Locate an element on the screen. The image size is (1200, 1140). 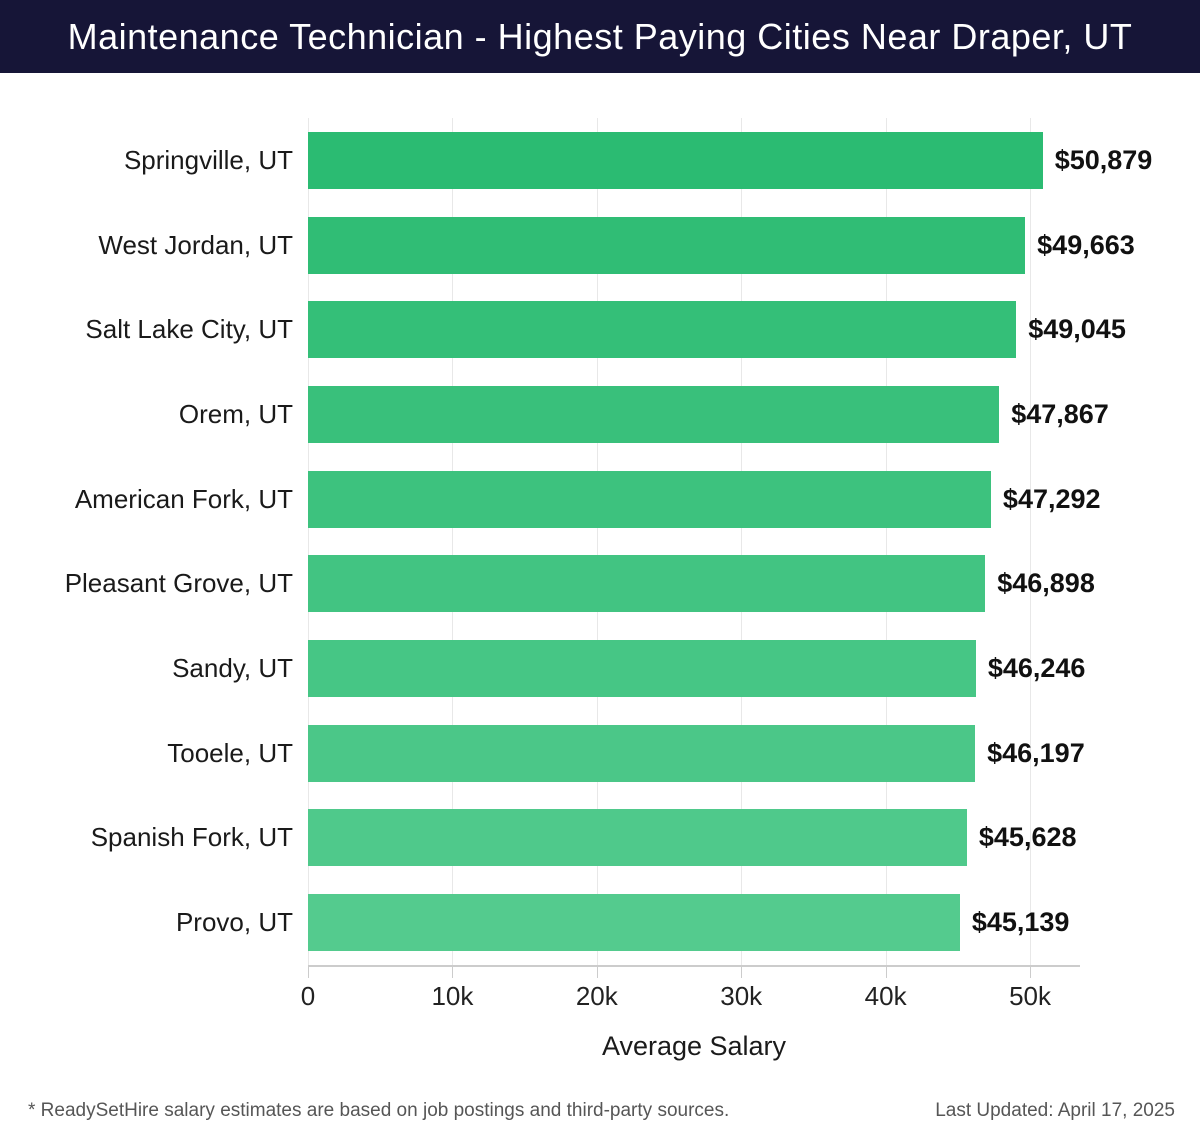
bar-row: $47,292 is located at coordinates (754, 499).